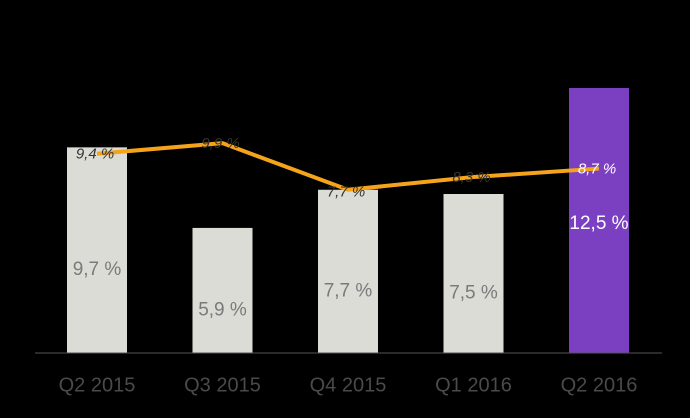 The height and width of the screenshot is (418, 690). I want to click on x-tick-label: Q2 2016, so click(599, 385).